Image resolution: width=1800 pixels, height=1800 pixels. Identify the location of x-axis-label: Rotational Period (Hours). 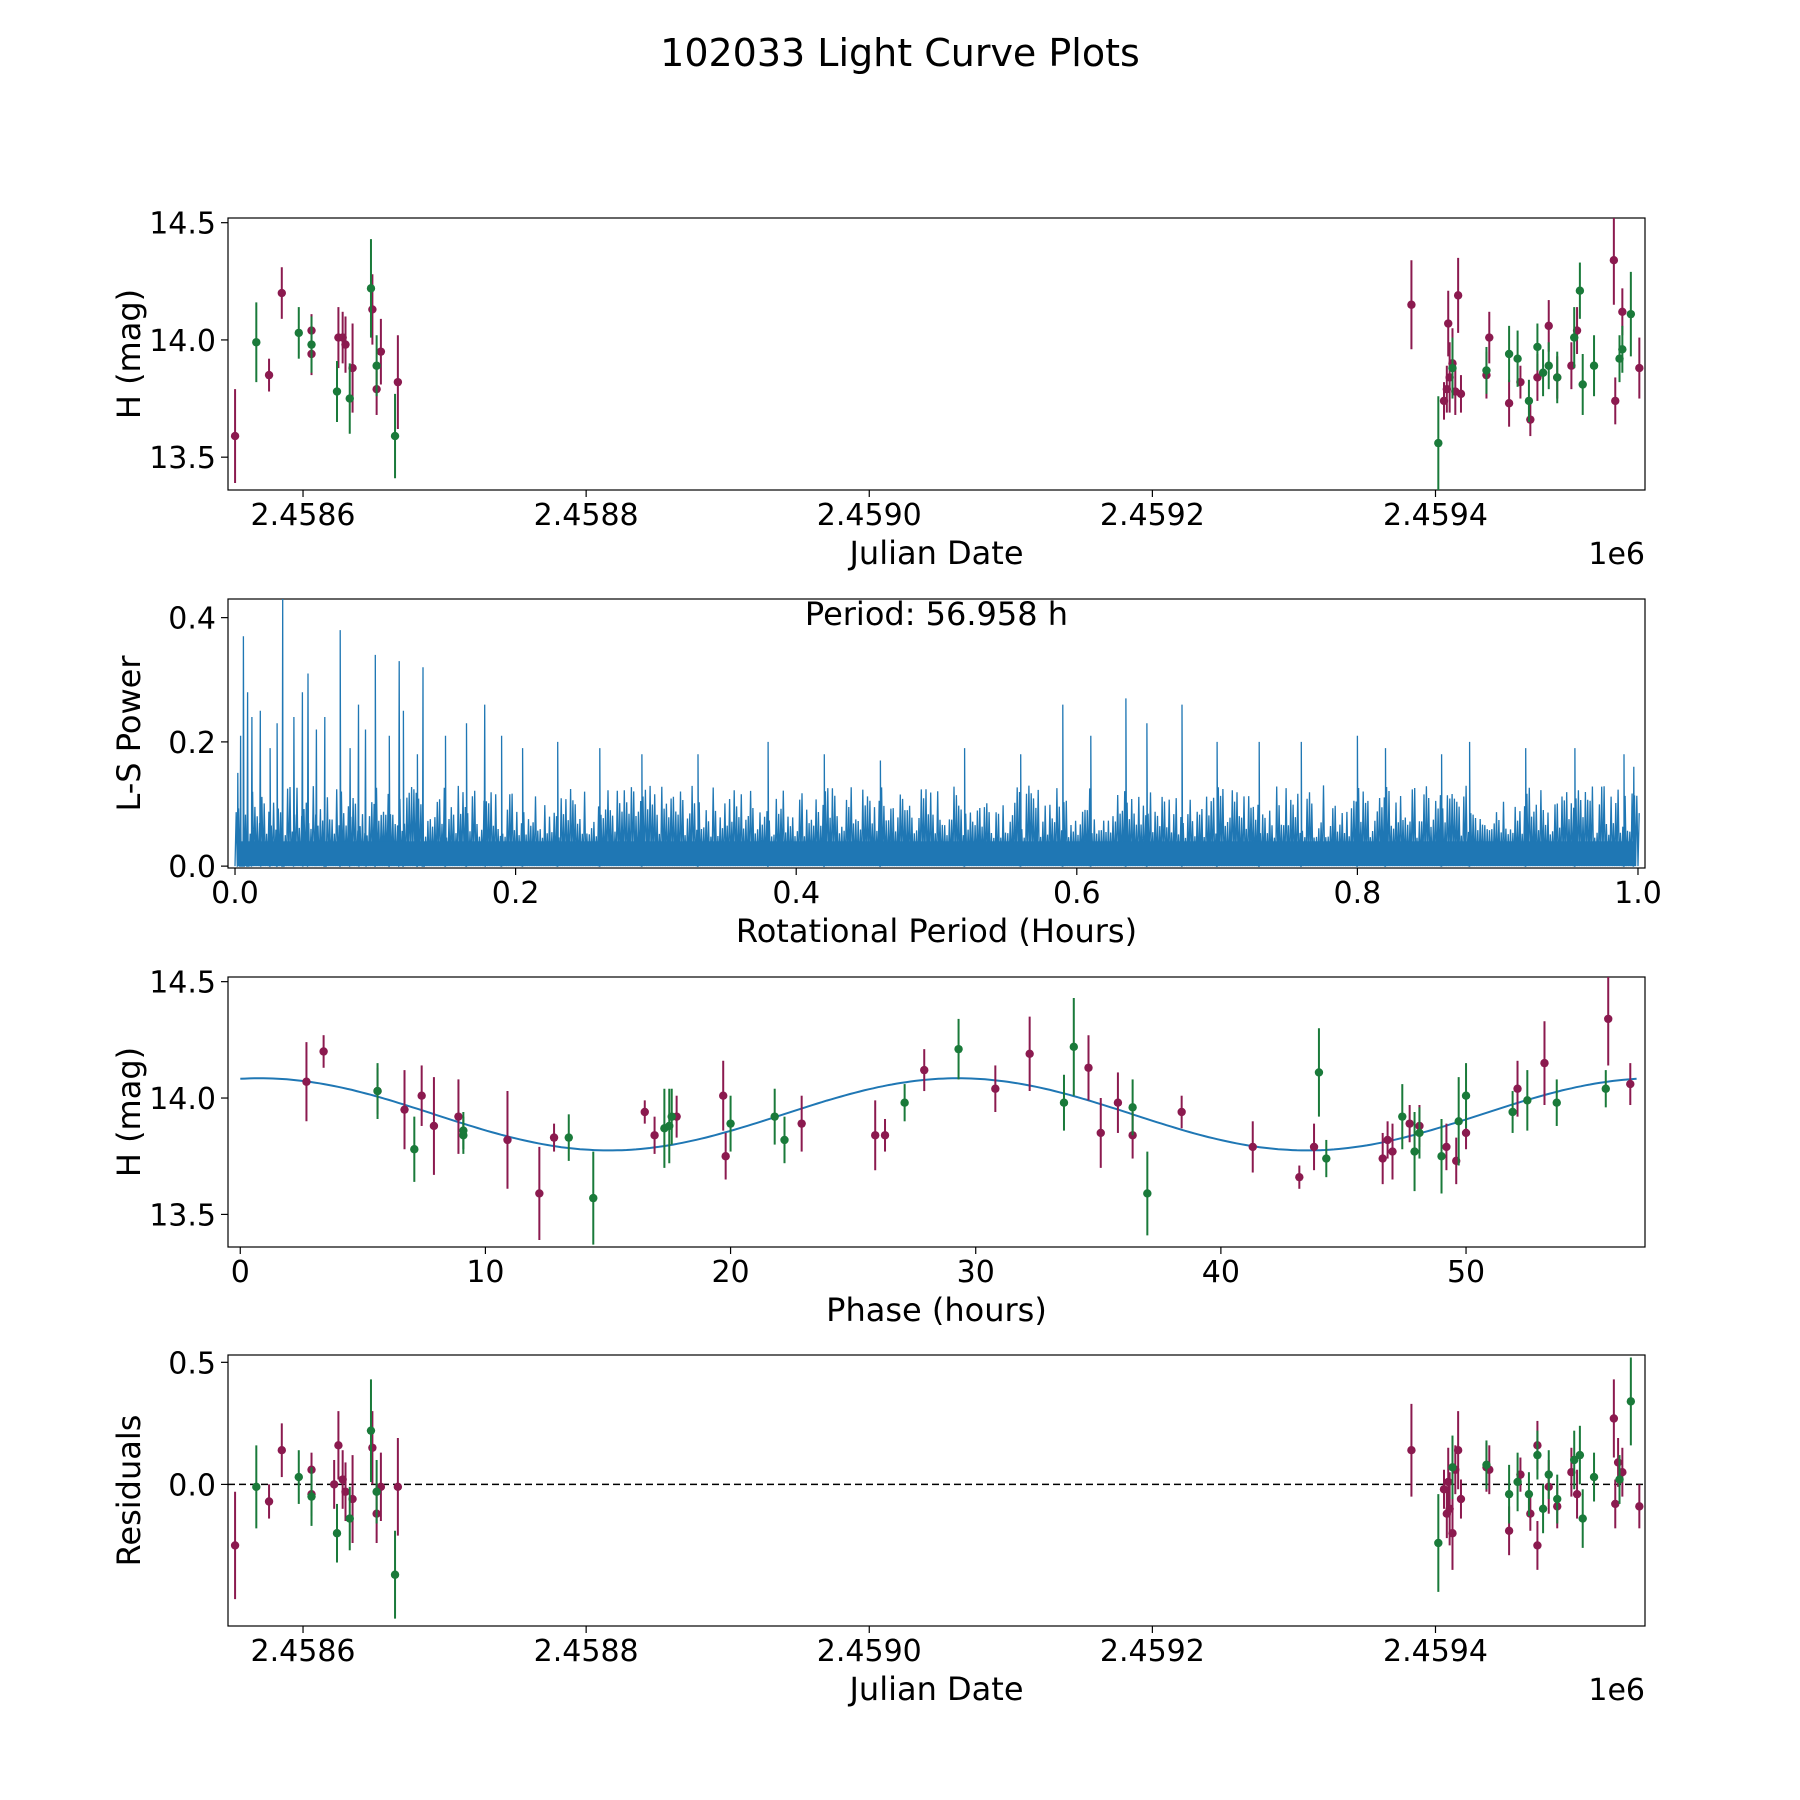
(936, 931).